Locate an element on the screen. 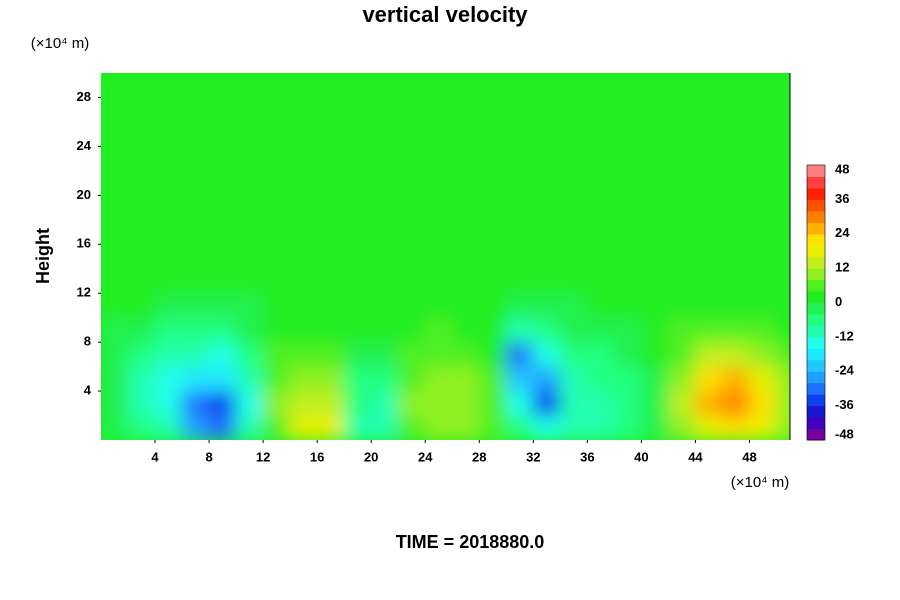 This screenshot has height=600, width=900. y-axis-label: Height is located at coordinates (43, 256).